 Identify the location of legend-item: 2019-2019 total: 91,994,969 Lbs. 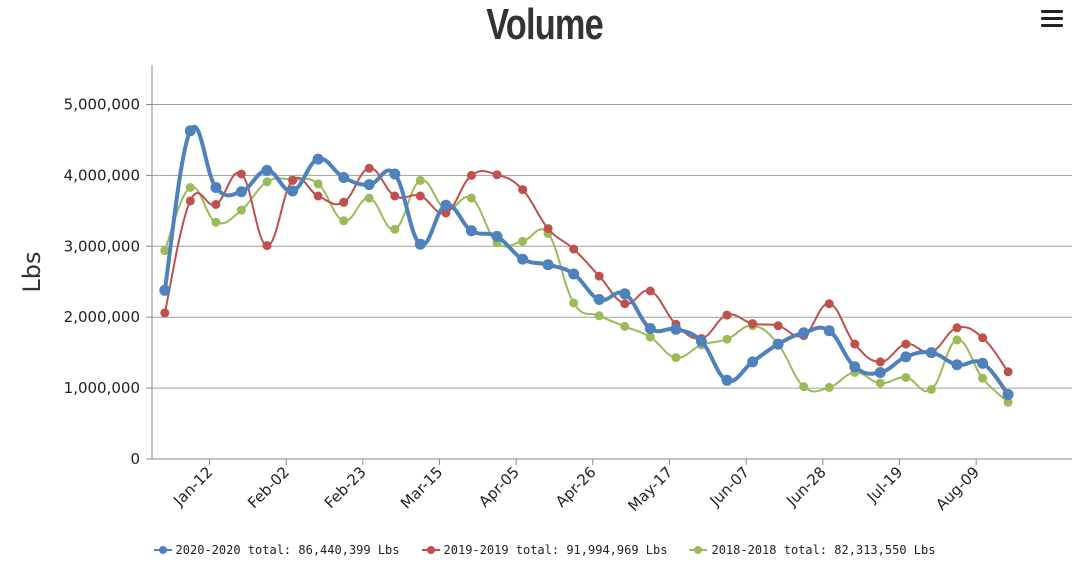
(544, 550).